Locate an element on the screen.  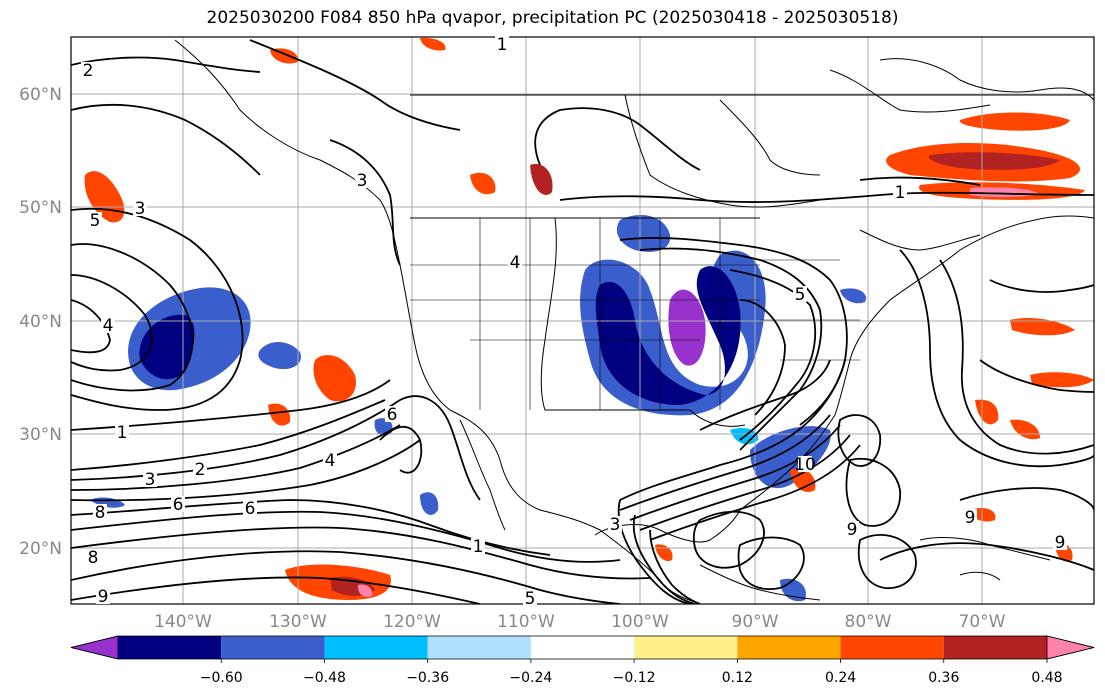
longitude-label: 100°W is located at coordinates (640, 622).